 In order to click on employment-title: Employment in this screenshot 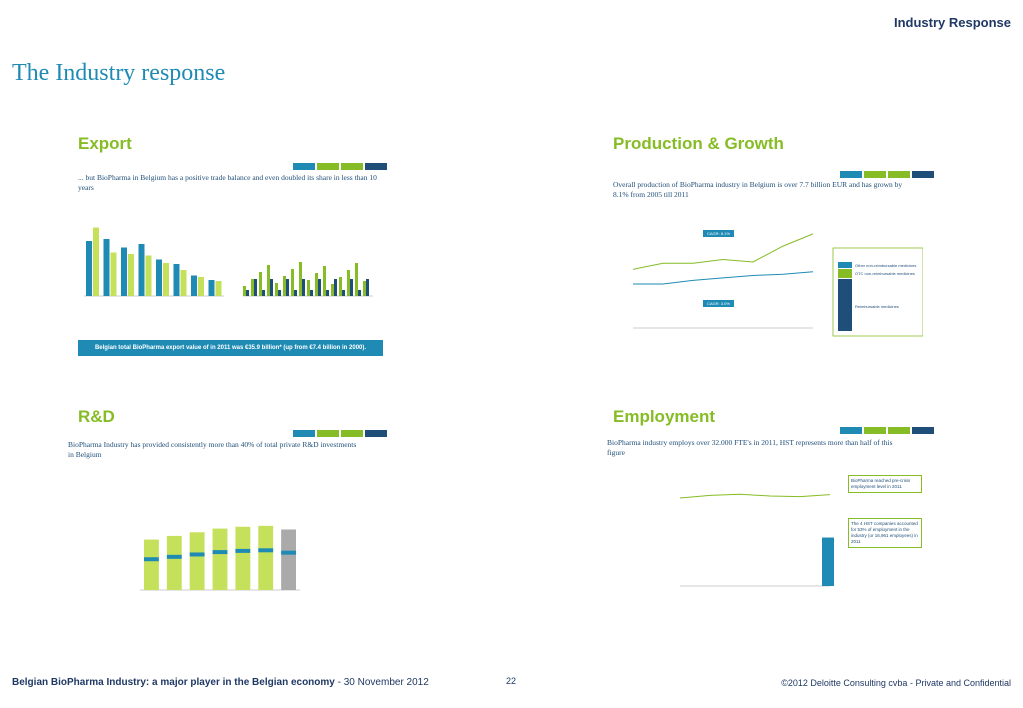, I will do `click(664, 416)`.